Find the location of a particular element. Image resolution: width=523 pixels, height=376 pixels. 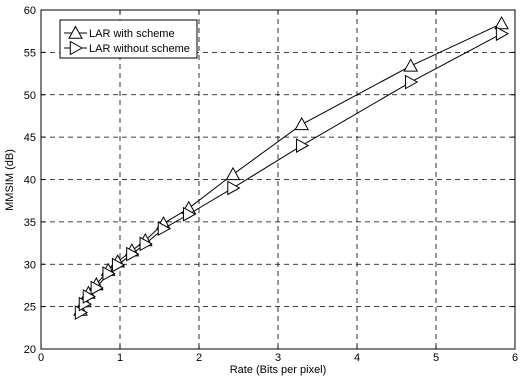

y-tick-label: 30 is located at coordinates (30, 265).